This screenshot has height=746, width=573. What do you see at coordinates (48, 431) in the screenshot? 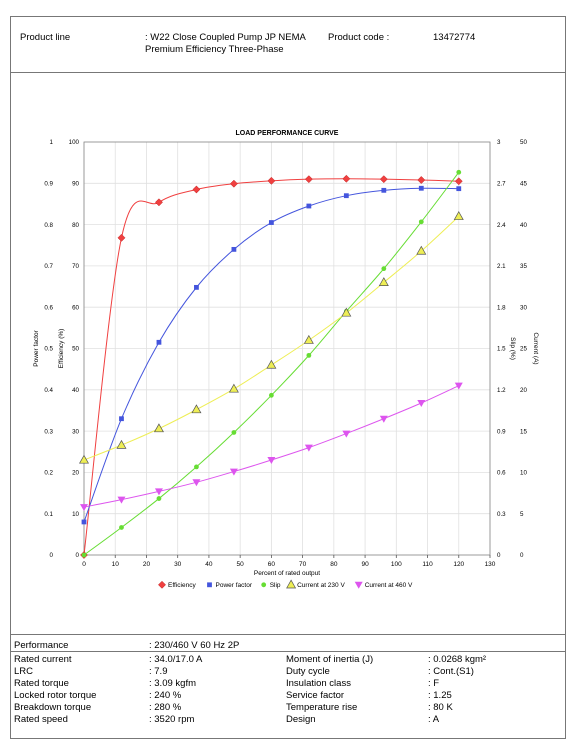
I see `power-factor-tick-label: 0.3` at bounding box center [48, 431].